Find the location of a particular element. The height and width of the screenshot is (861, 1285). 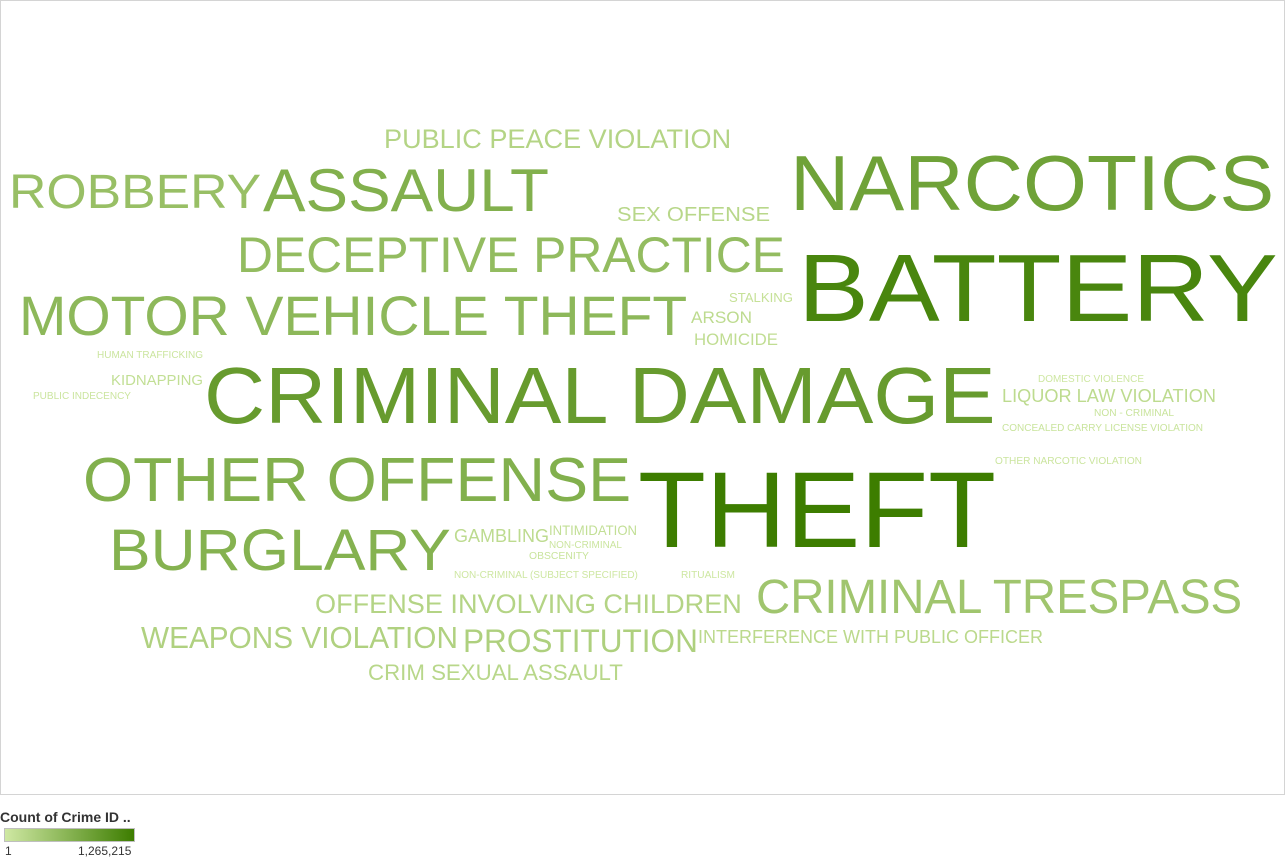

word-other-narcotic-violation: OTHER NARCOTIC VIOLATION is located at coordinates (1068, 461).